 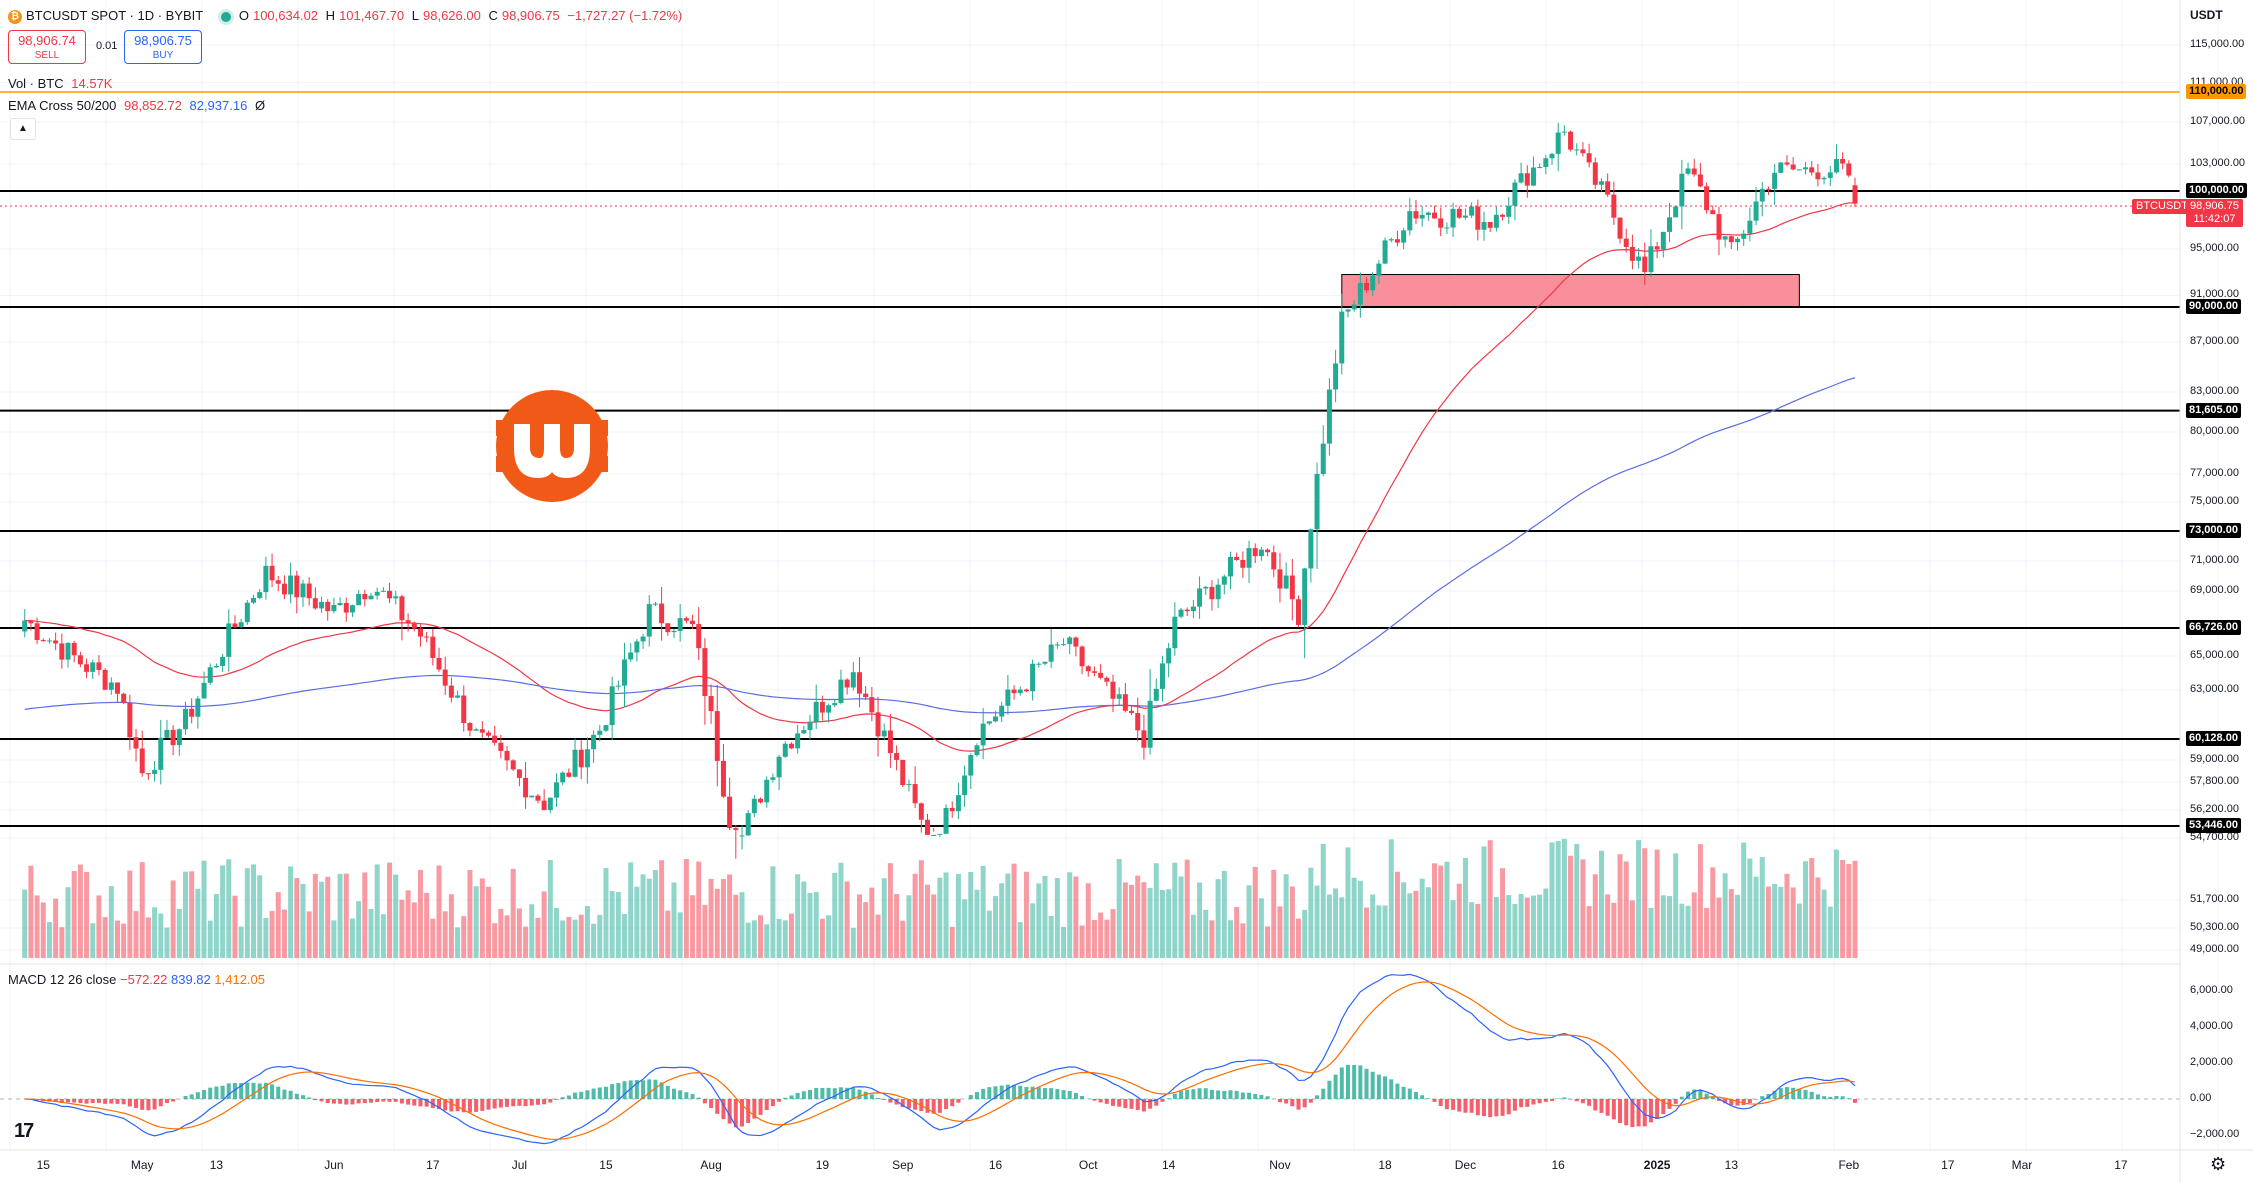 What do you see at coordinates (24, 1131) in the screenshot?
I see `tradingview-logo: 17` at bounding box center [24, 1131].